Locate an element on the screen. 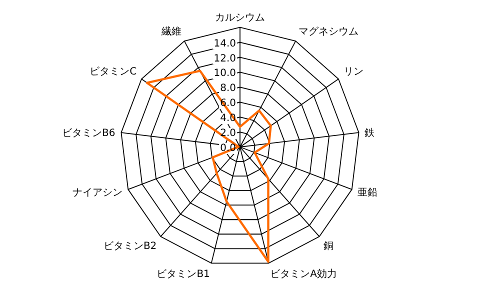 The width and height of the screenshot is (480, 299). spoke-label: リン is located at coordinates (353, 72).